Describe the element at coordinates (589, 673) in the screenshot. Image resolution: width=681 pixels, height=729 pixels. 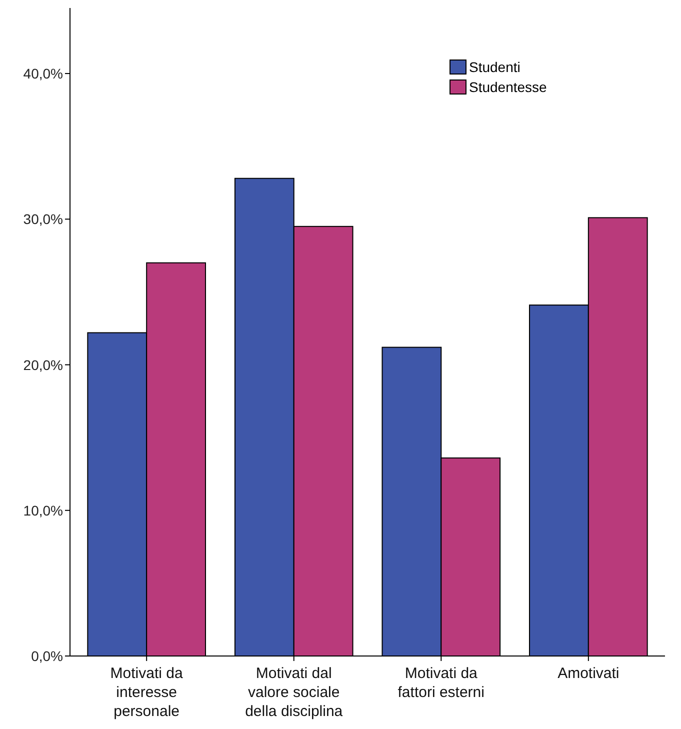
I see `x-tick-label: Amotivati` at that location.